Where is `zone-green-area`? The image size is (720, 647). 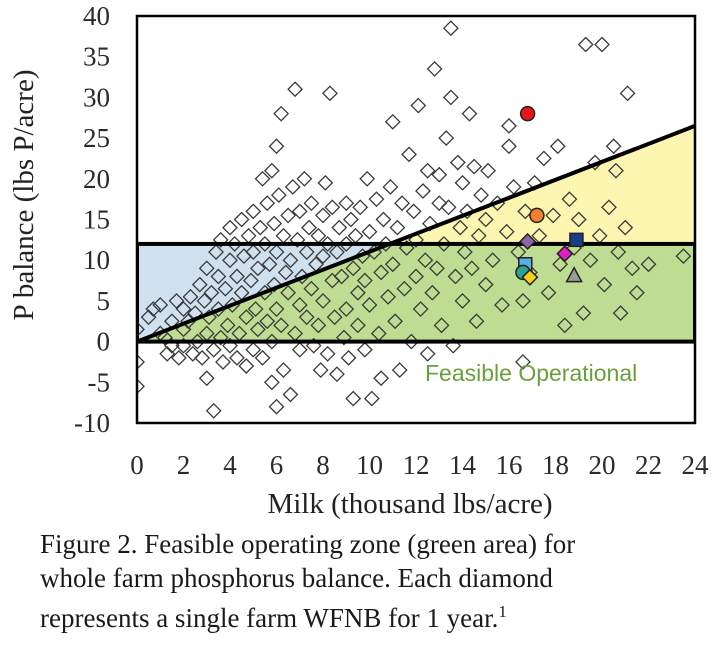
zone-green-area is located at coordinates (416, 292).